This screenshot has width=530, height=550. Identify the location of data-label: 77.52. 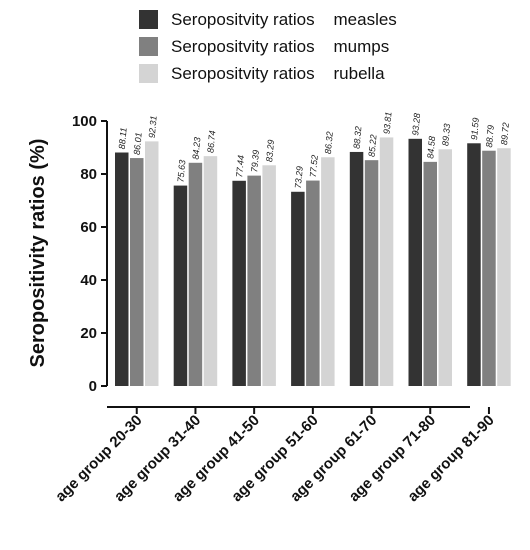
(314, 165).